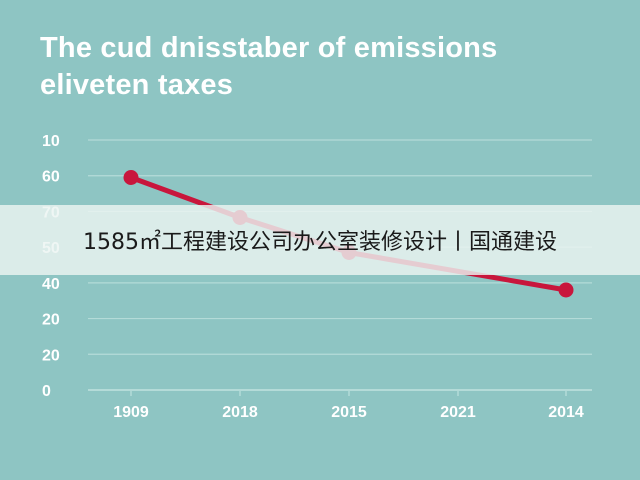  I want to click on x-axis-ticks: 1909 2018 2015 2021 2014, so click(348, 405).